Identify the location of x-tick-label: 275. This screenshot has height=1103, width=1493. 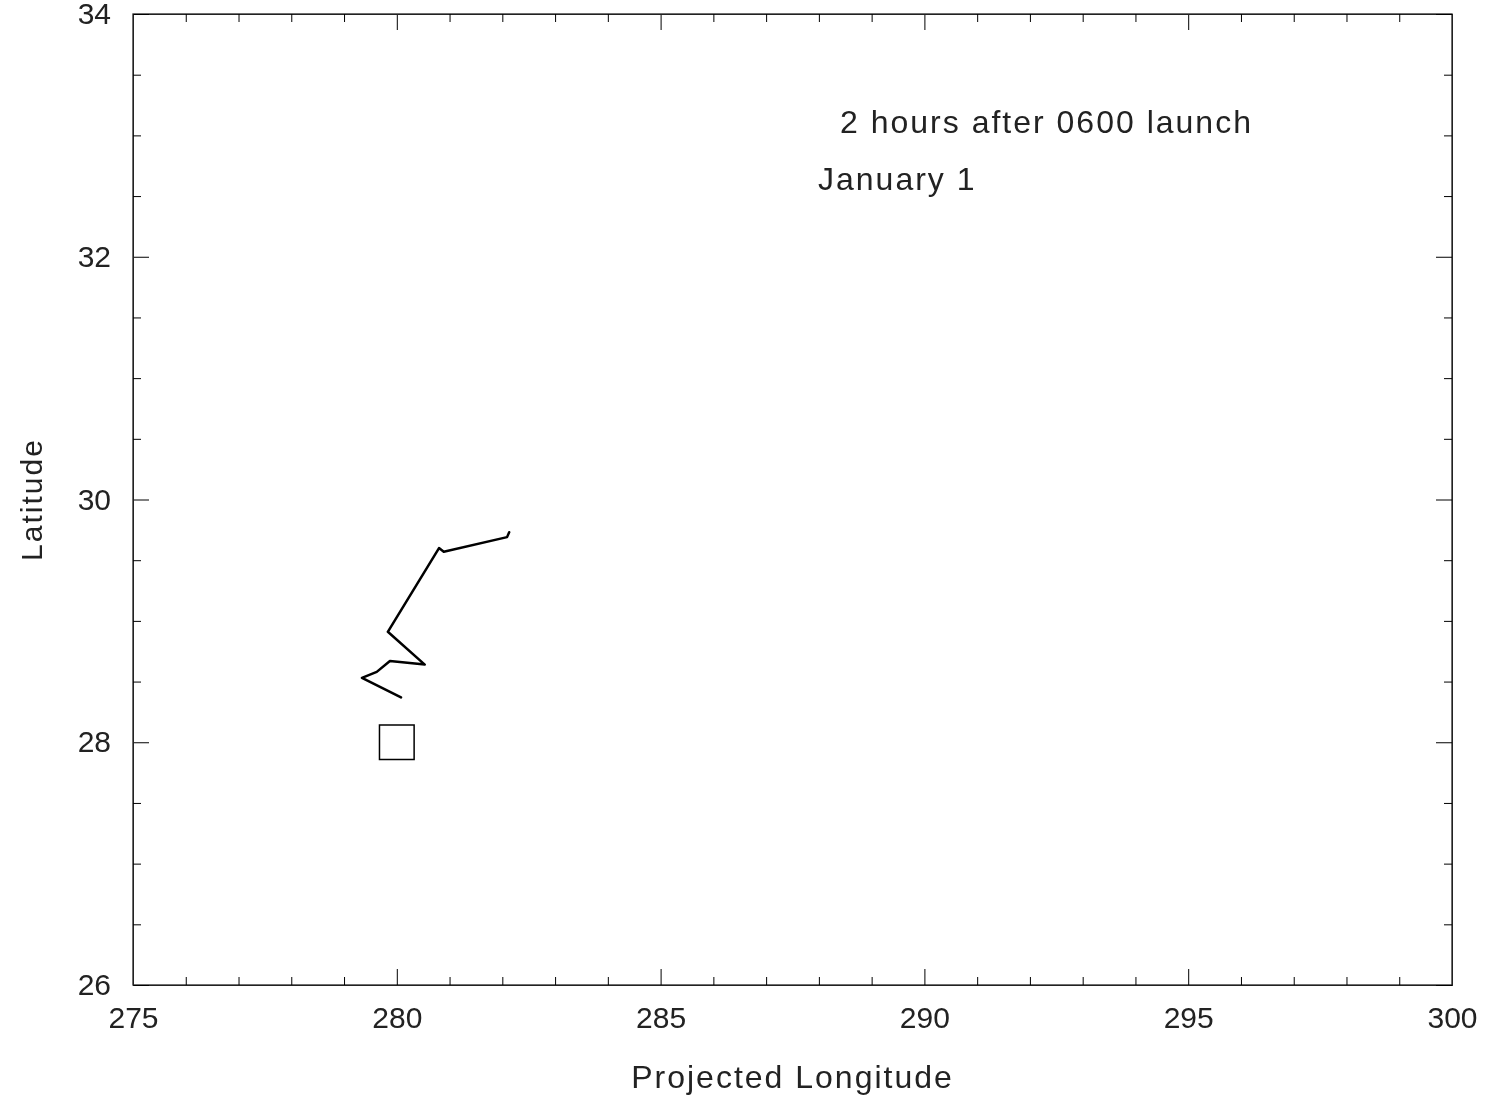
(133, 1018).